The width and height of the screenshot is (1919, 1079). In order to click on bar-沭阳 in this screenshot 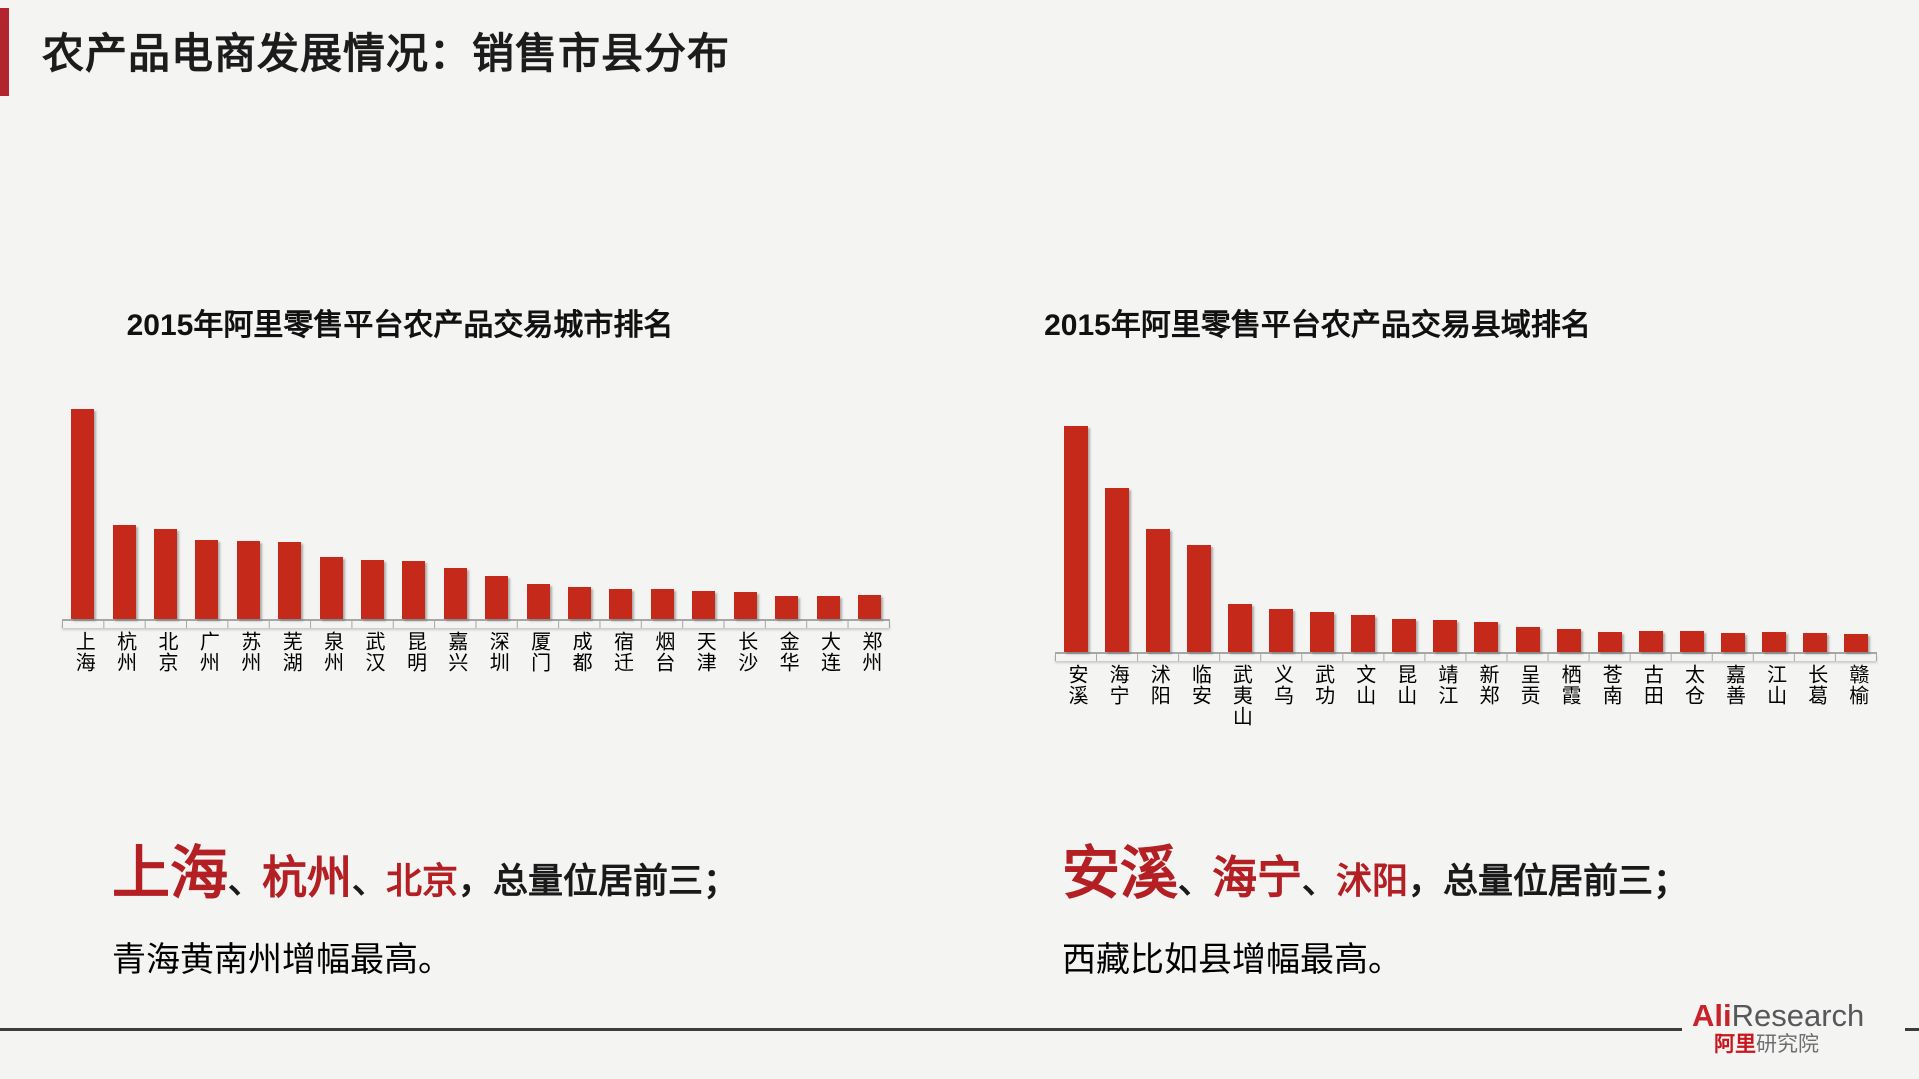, I will do `click(1157, 590)`.